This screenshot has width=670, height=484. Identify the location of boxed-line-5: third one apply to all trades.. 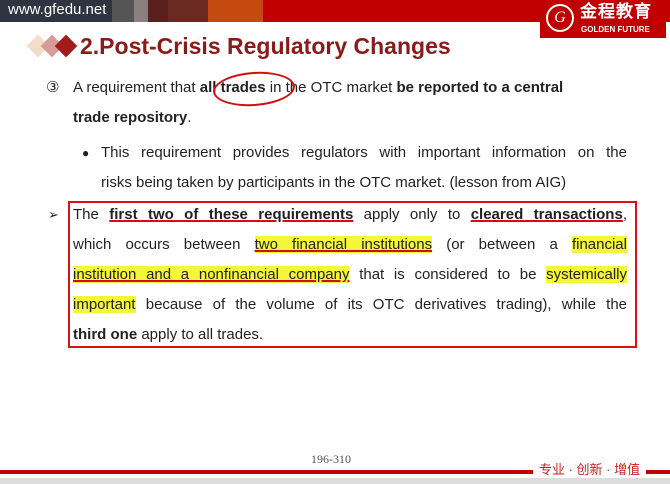
(168, 334).